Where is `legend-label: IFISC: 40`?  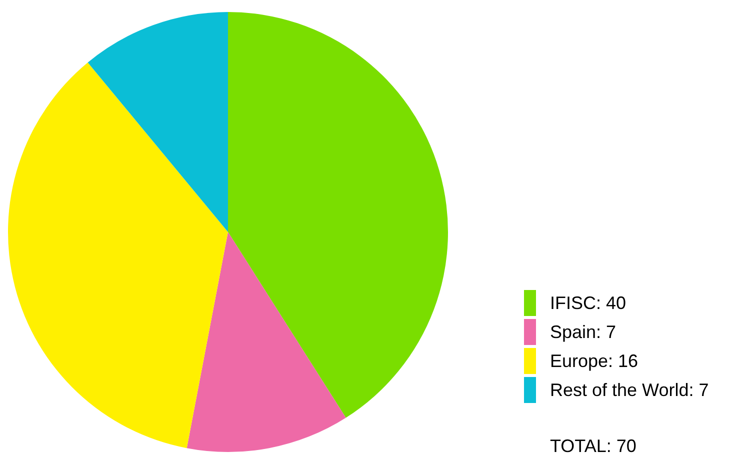
legend-label: IFISC: 40 is located at coordinates (588, 303).